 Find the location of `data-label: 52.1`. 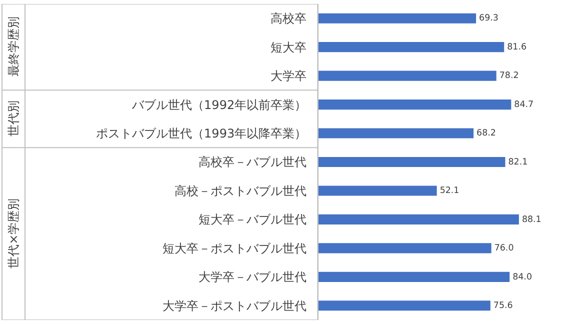

data-label: 52.1 is located at coordinates (450, 191).